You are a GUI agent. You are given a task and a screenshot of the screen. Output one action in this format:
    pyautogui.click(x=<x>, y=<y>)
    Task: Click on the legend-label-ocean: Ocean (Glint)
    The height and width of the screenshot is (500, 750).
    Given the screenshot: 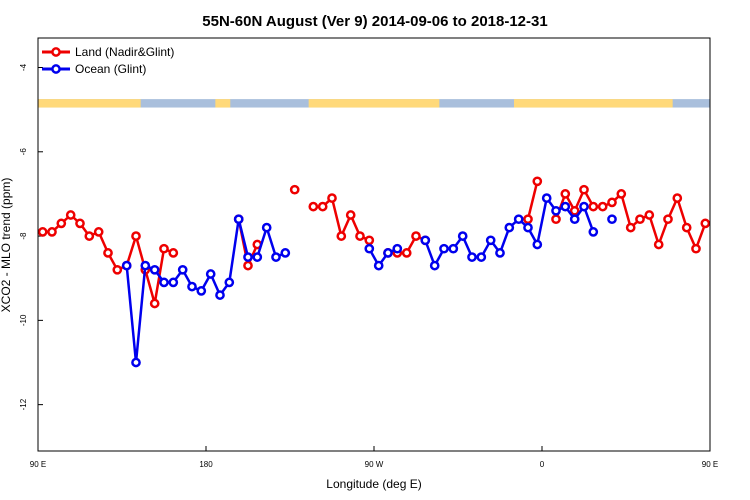 What is the action you would take?
    pyautogui.click(x=110, y=69)
    